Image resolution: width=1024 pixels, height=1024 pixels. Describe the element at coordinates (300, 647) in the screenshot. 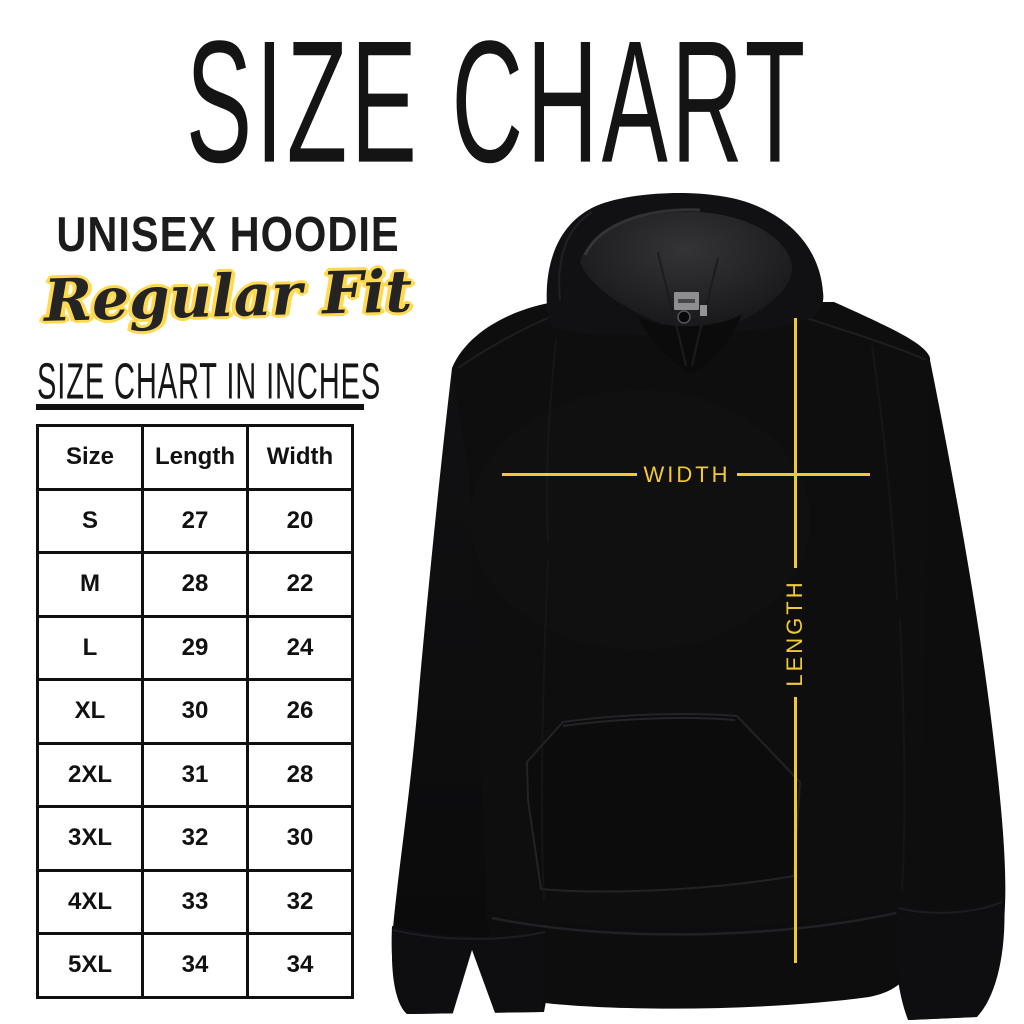

I see `table-cell: 24` at that location.